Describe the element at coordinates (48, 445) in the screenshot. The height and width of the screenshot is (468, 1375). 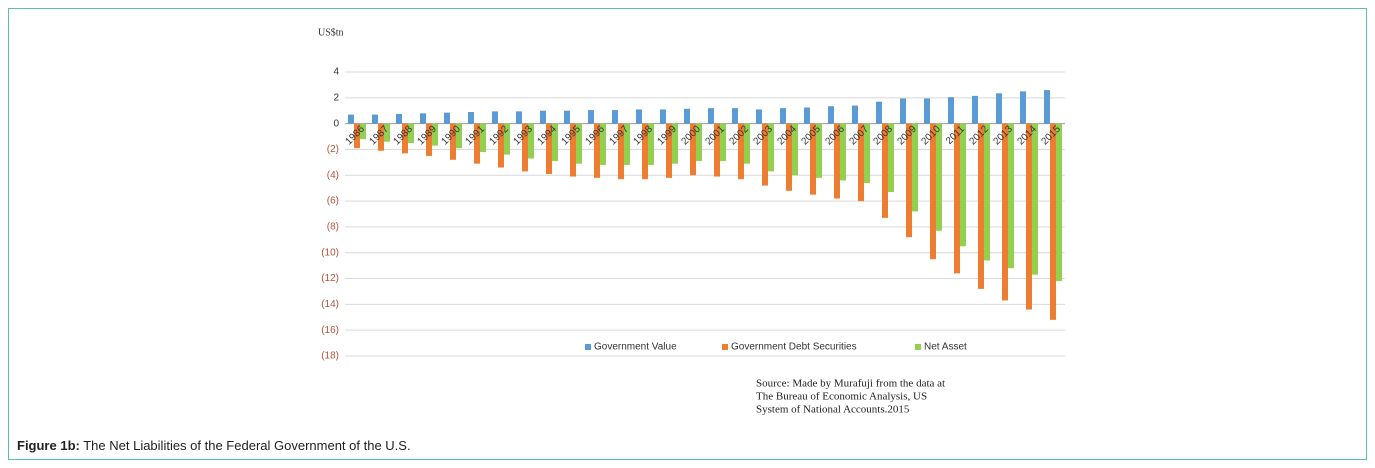
I see `caption-label: Figure 1b:` at that location.